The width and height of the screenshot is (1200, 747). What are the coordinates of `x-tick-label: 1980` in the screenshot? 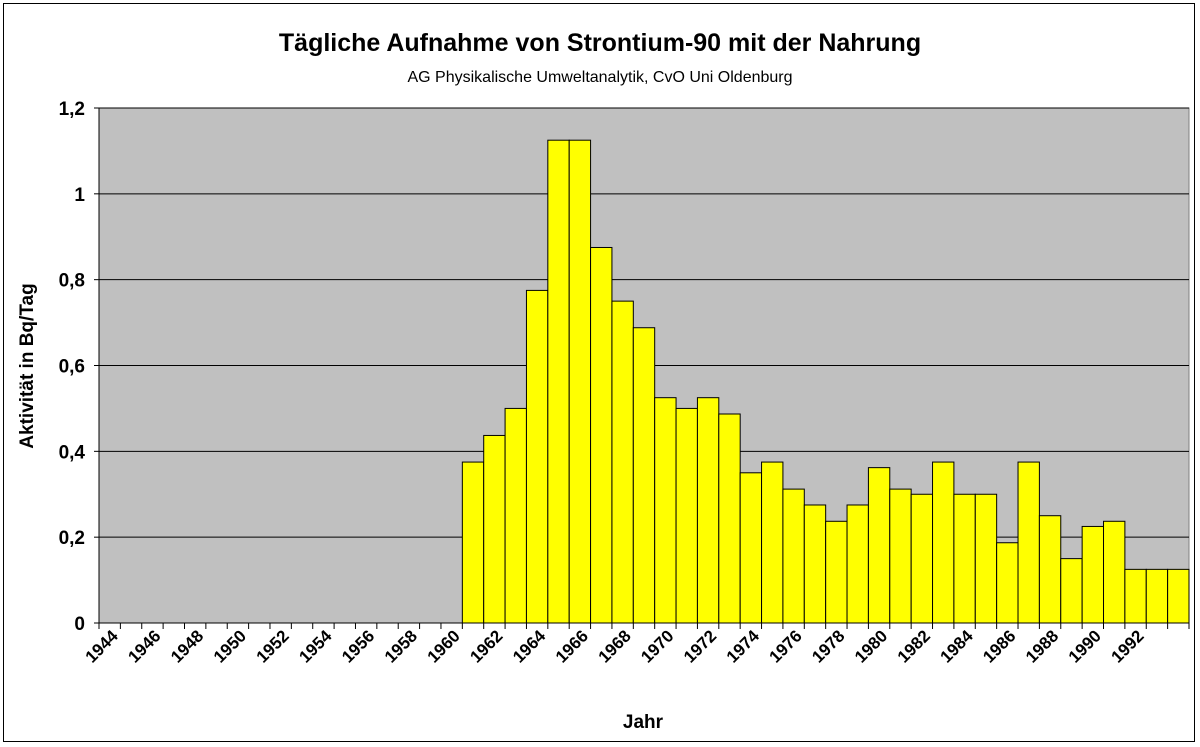 It's located at (871, 646).